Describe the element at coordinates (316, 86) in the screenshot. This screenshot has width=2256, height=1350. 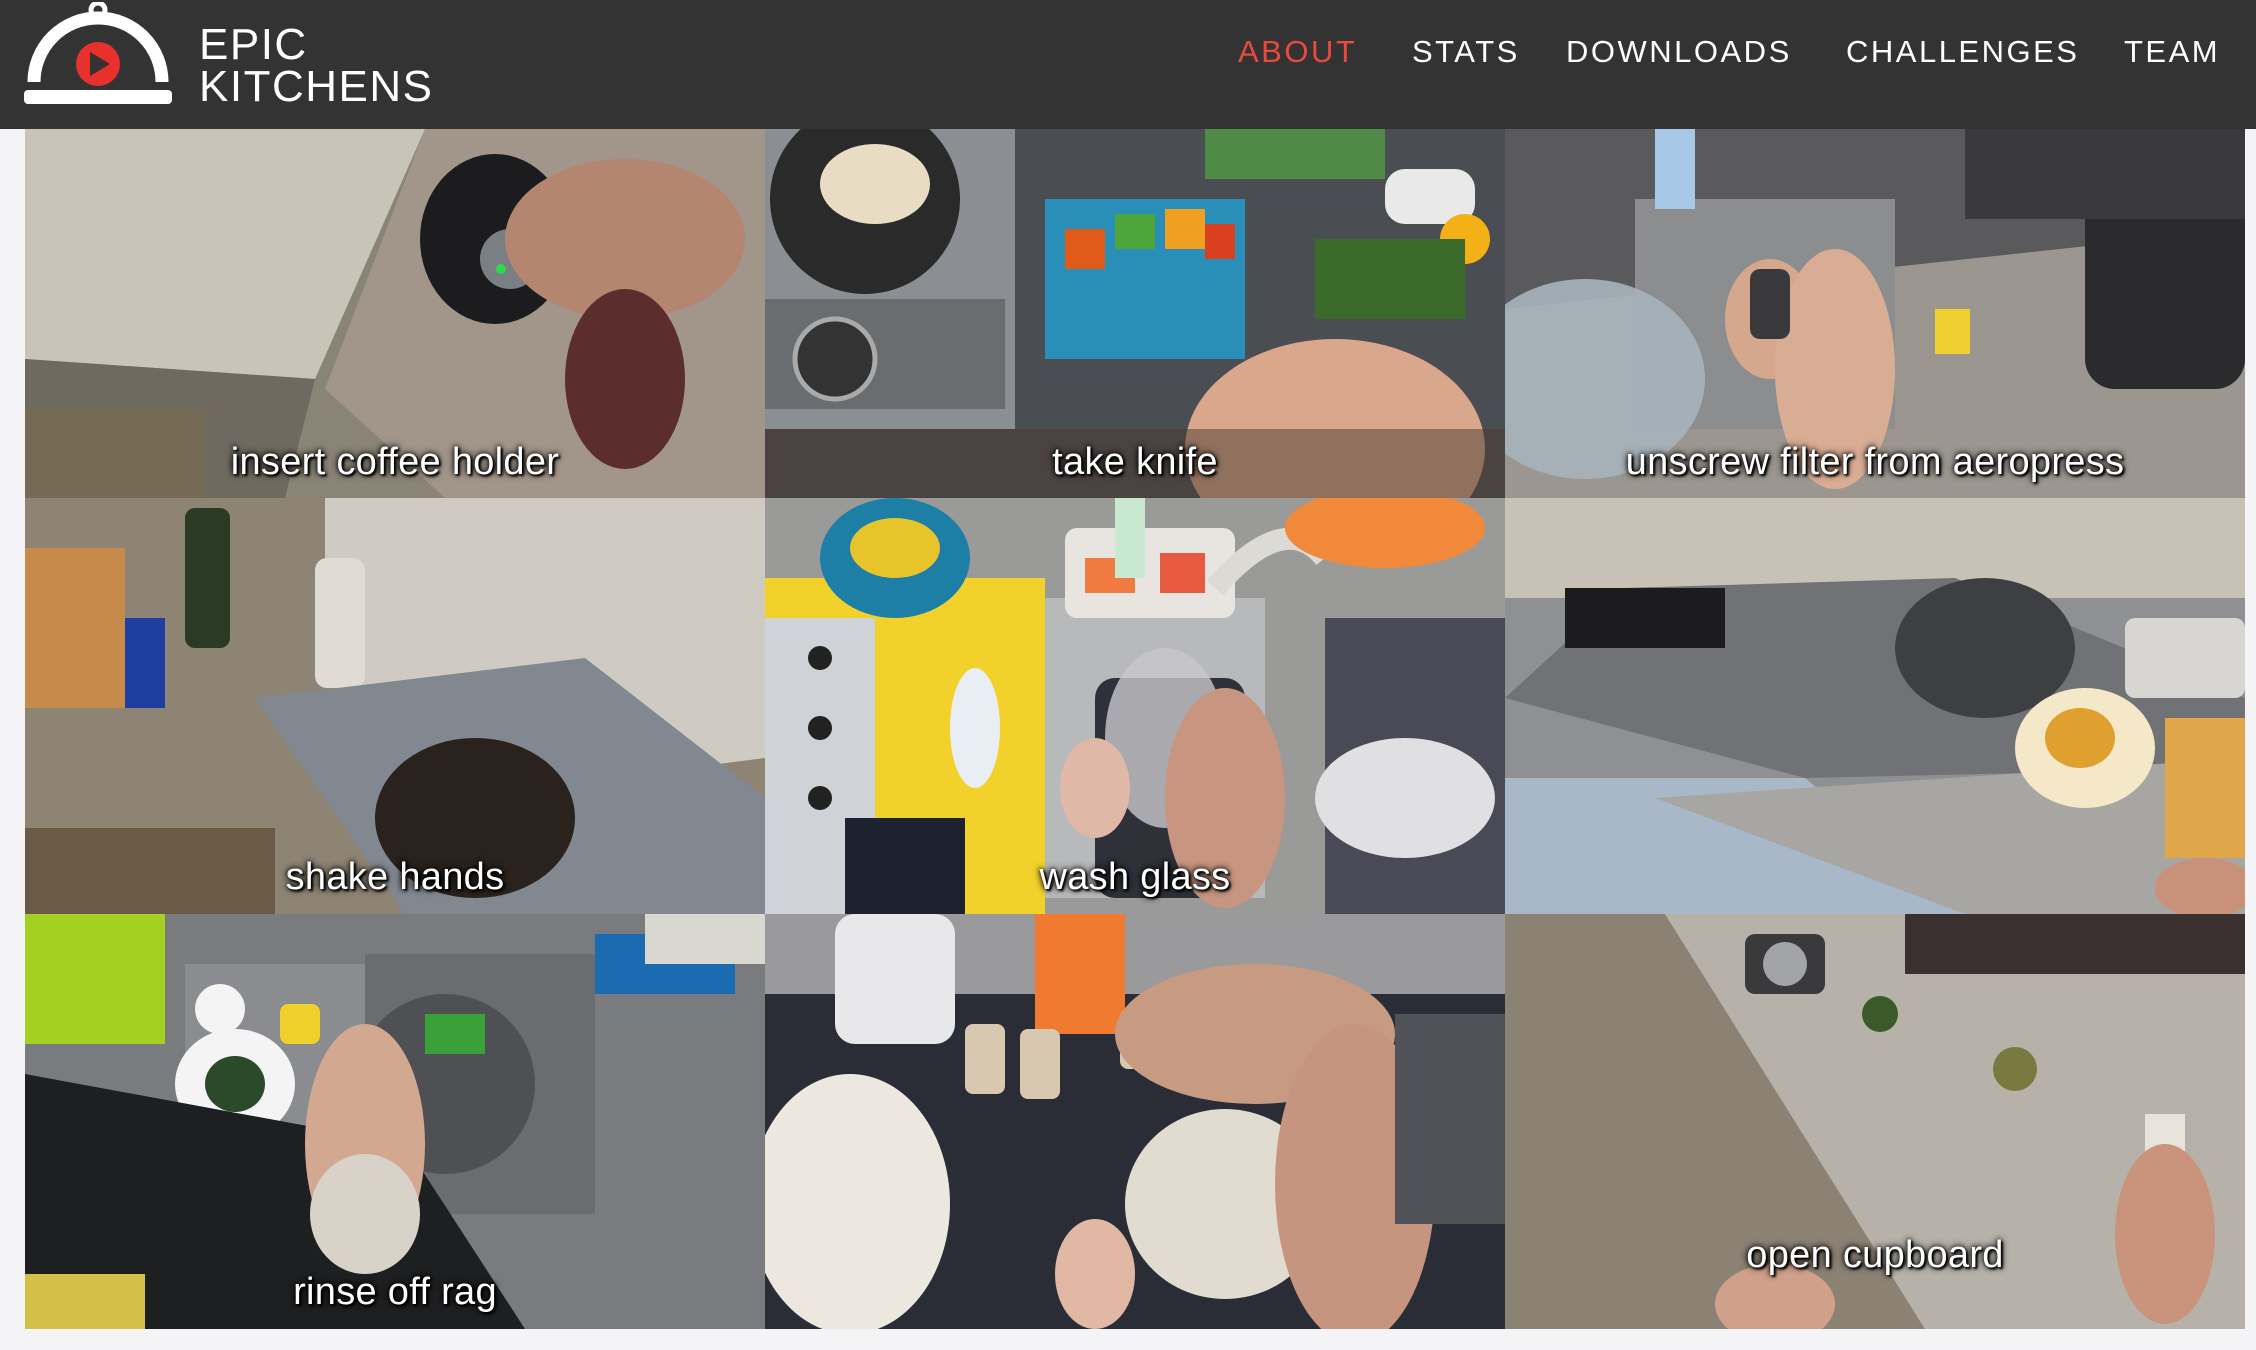
I see `brand-line-2: KITCHENS` at that location.